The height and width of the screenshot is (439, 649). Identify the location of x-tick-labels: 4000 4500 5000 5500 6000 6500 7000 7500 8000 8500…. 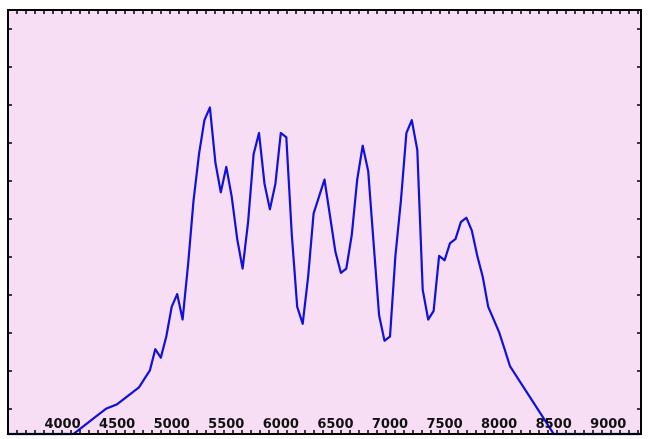
(335, 424).